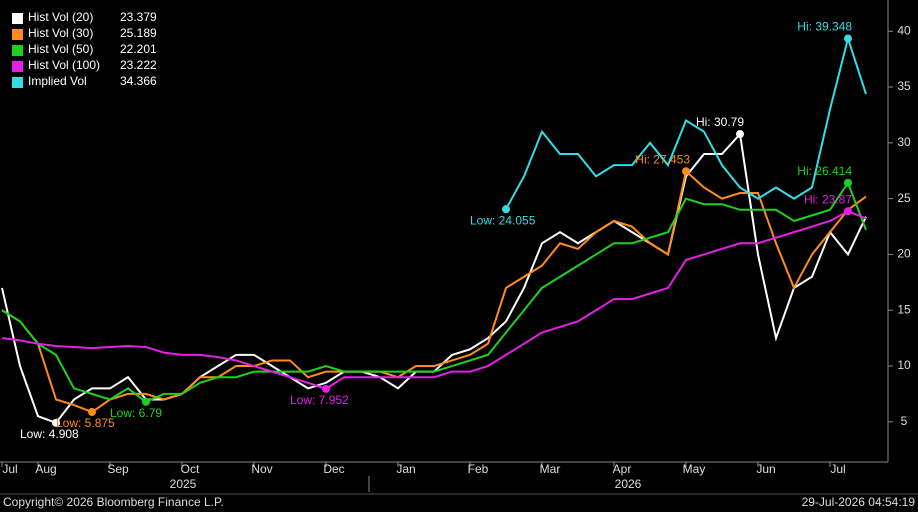 The height and width of the screenshot is (512, 918). I want to click on x-tick-label: Jun, so click(765, 469).